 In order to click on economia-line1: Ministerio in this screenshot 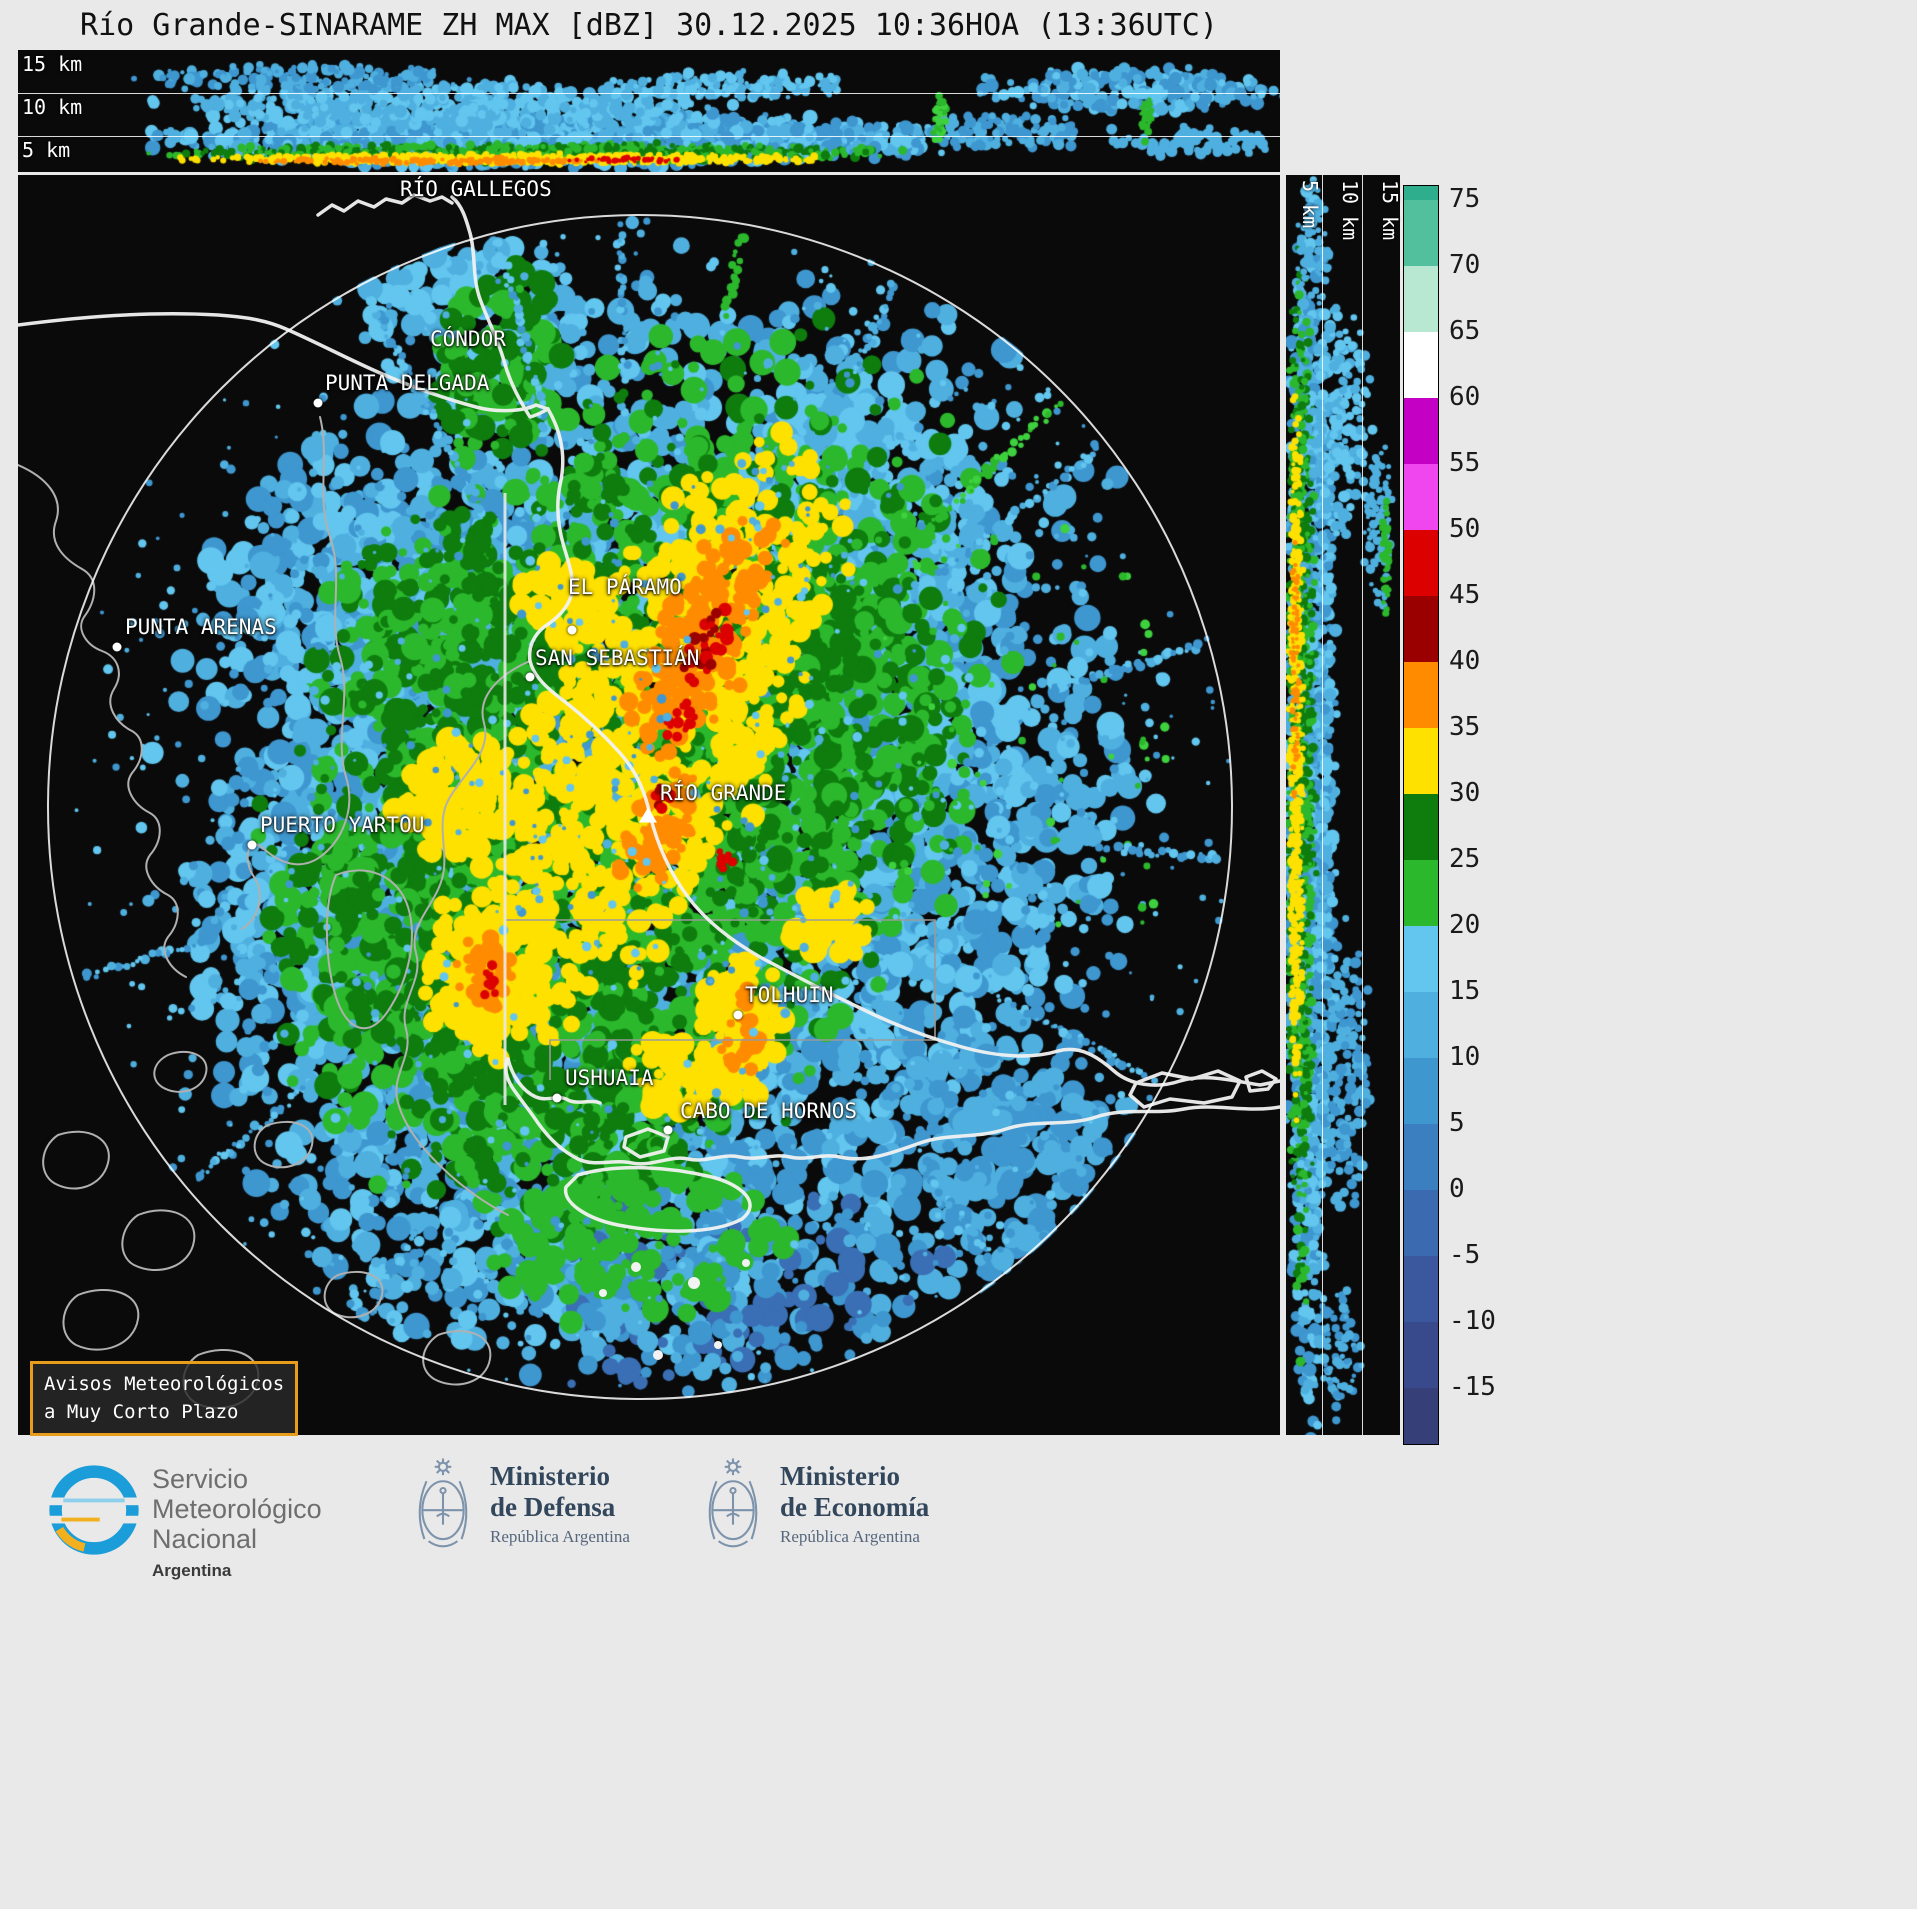, I will do `click(840, 1476)`.